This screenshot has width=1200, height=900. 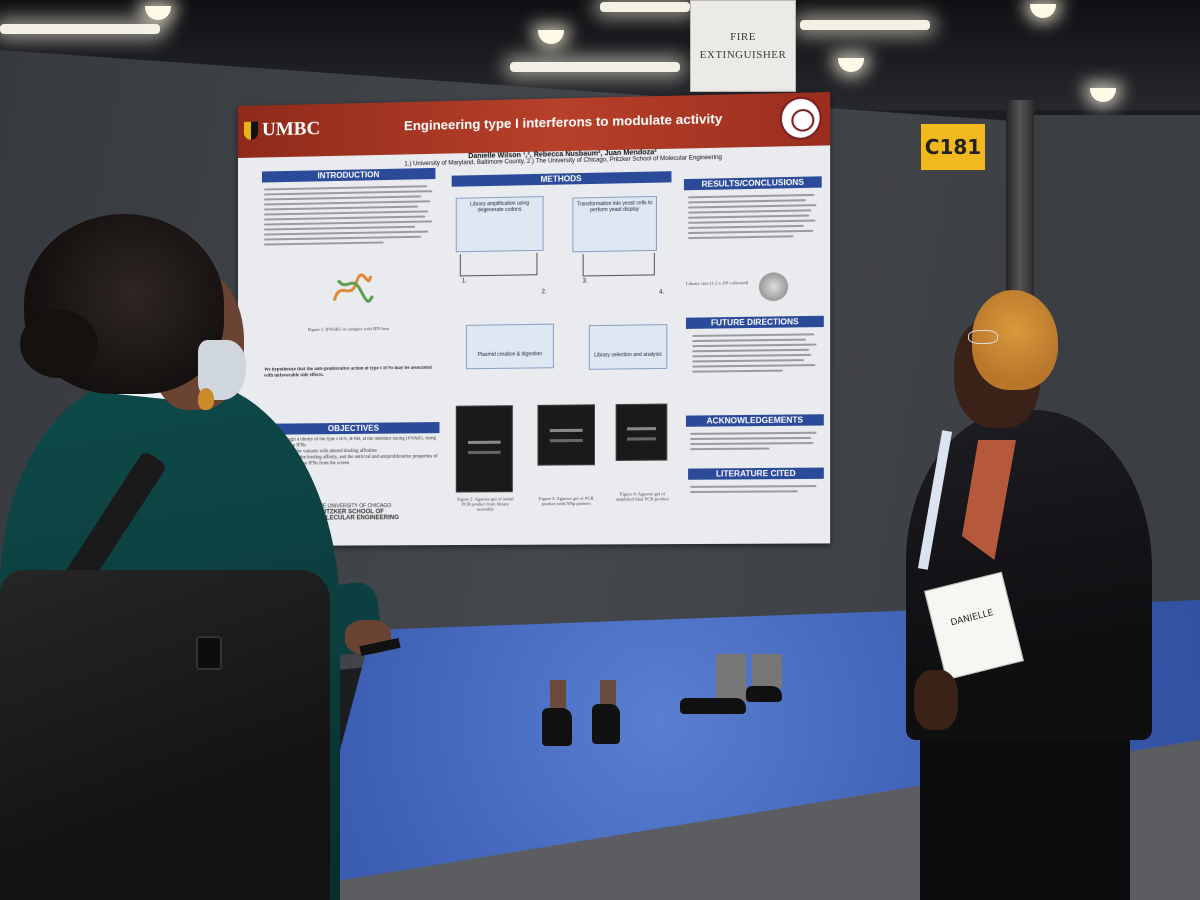 I want to click on section-heading-introduction: INTRODUCTION, so click(x=348, y=175).